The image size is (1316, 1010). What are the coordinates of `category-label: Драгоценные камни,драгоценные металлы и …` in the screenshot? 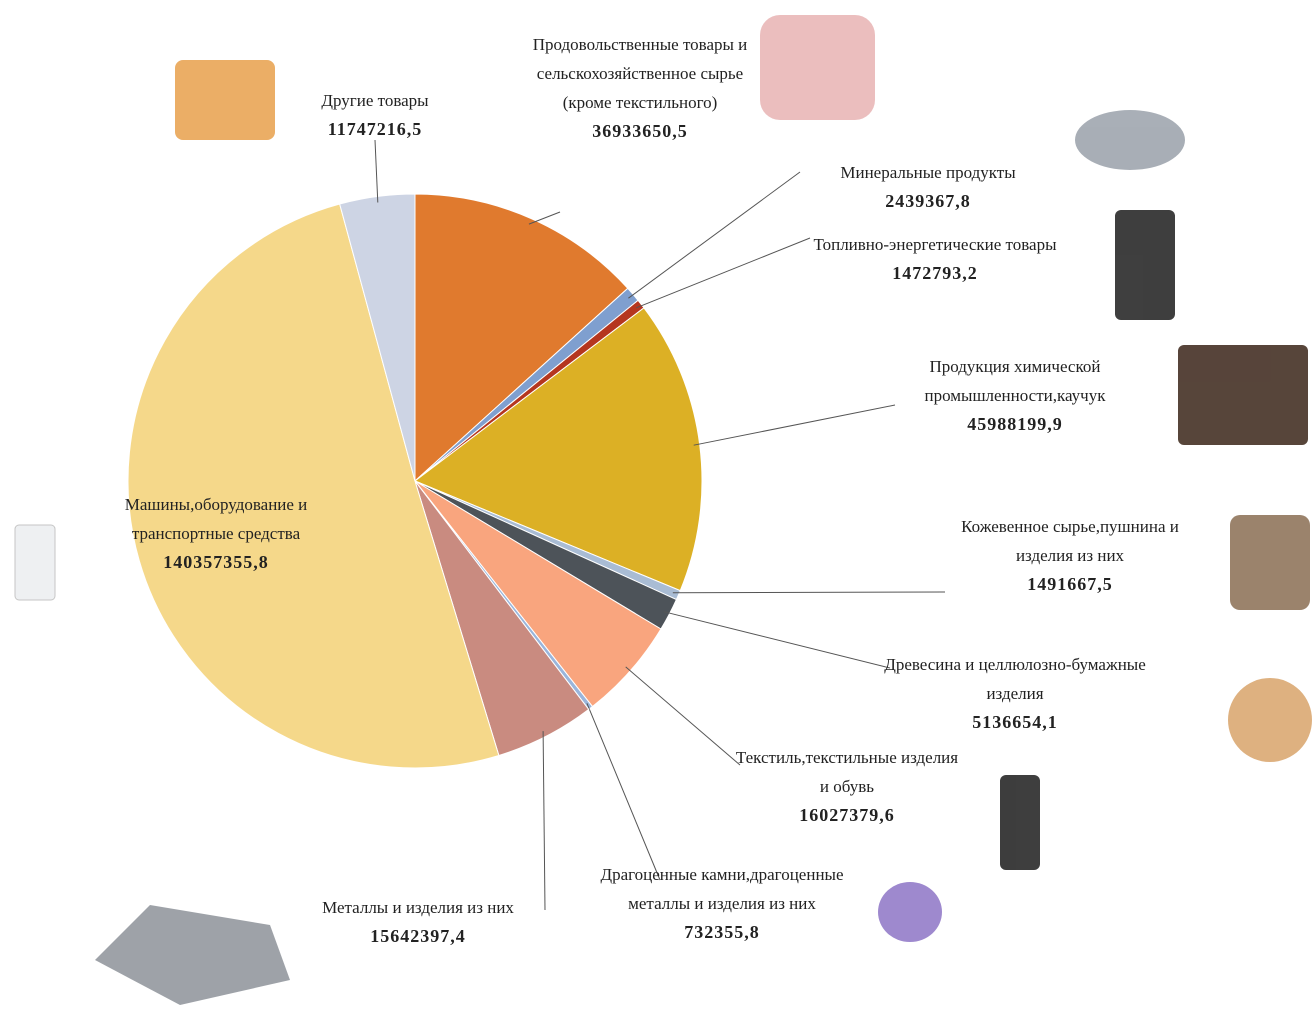 It's located at (722, 889).